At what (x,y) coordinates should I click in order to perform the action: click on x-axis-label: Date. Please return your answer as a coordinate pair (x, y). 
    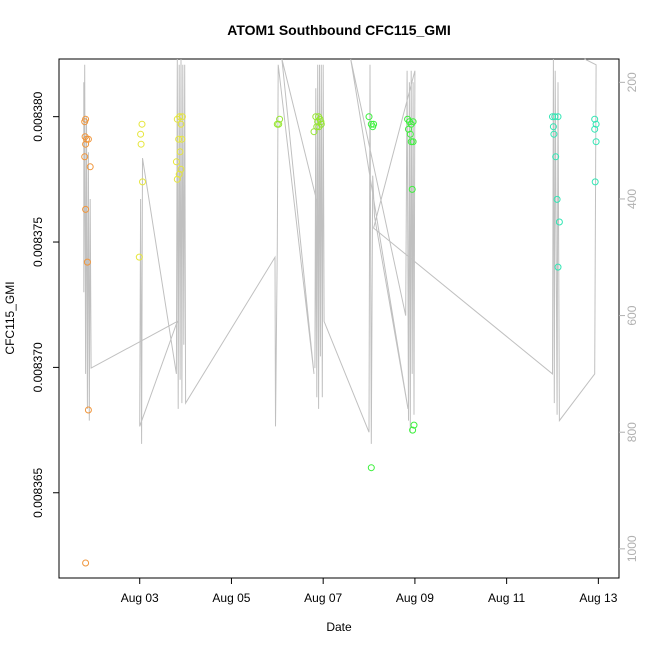
    Looking at the image, I should click on (339, 627).